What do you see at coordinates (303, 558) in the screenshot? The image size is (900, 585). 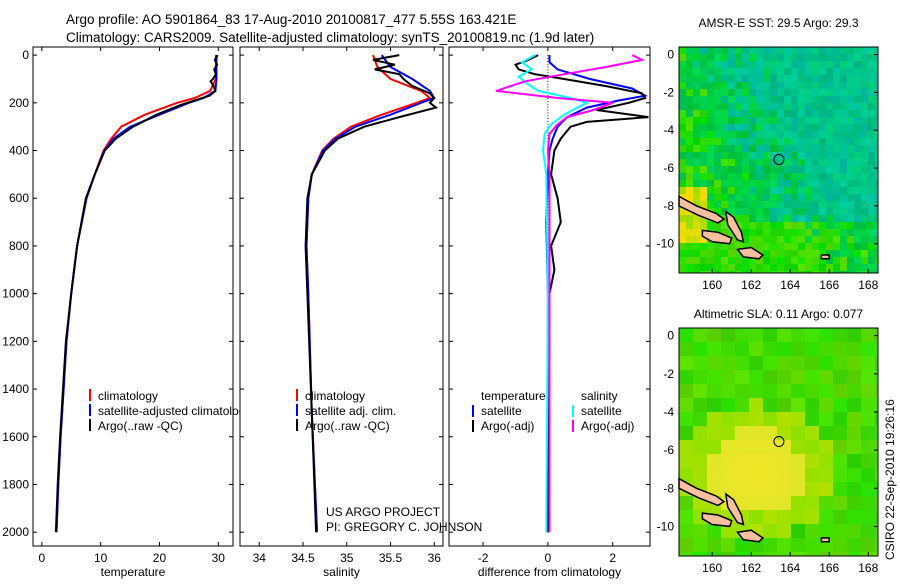 I see `x-tick-label: 34.5` at bounding box center [303, 558].